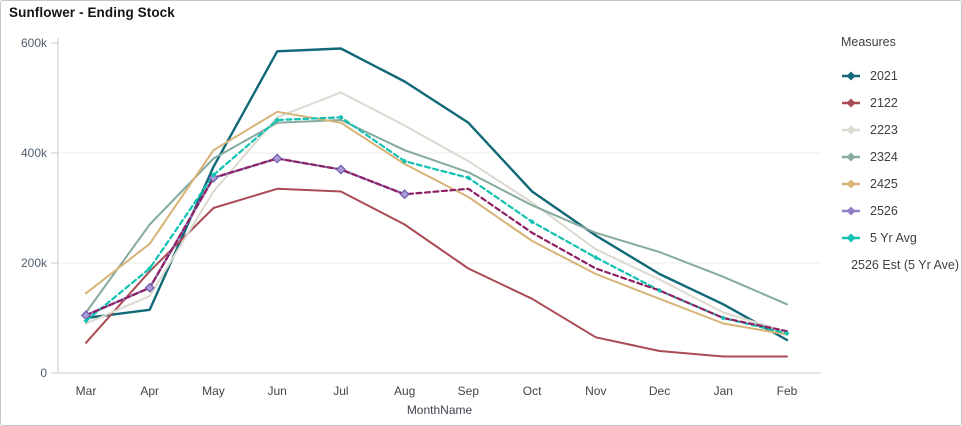 The width and height of the screenshot is (962, 426). I want to click on legend-item-2223: 2223, so click(900, 129).